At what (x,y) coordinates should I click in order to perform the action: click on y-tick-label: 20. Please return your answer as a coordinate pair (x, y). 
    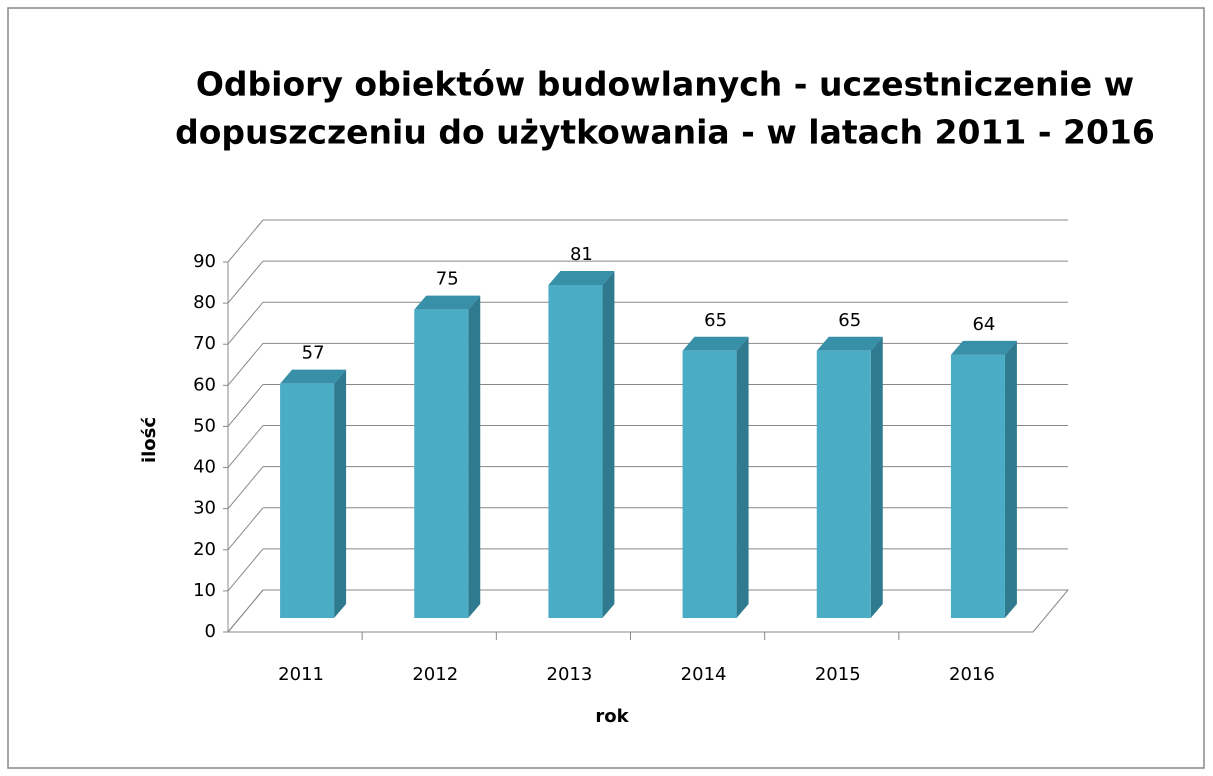
    Looking at the image, I should click on (204, 549).